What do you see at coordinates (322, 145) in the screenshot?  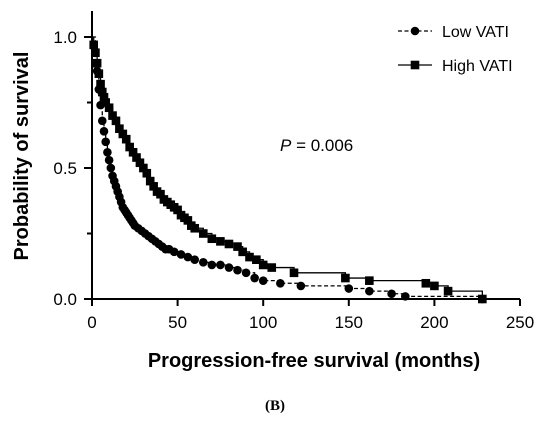 I see `p-value-text: = 0.006` at bounding box center [322, 145].